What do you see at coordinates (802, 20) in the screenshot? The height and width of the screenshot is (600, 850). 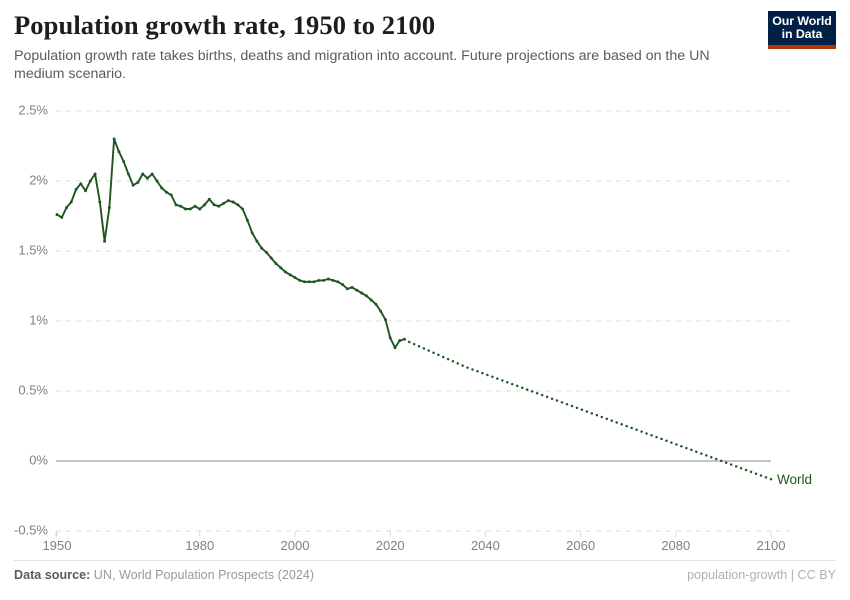 I see `logo-line-1: Our World` at bounding box center [802, 20].